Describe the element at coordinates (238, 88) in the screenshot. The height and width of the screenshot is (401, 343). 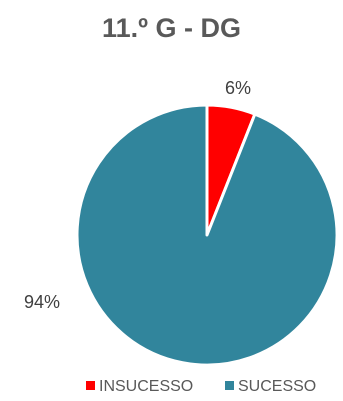
I see `data-label-insucesso: 6%` at that location.